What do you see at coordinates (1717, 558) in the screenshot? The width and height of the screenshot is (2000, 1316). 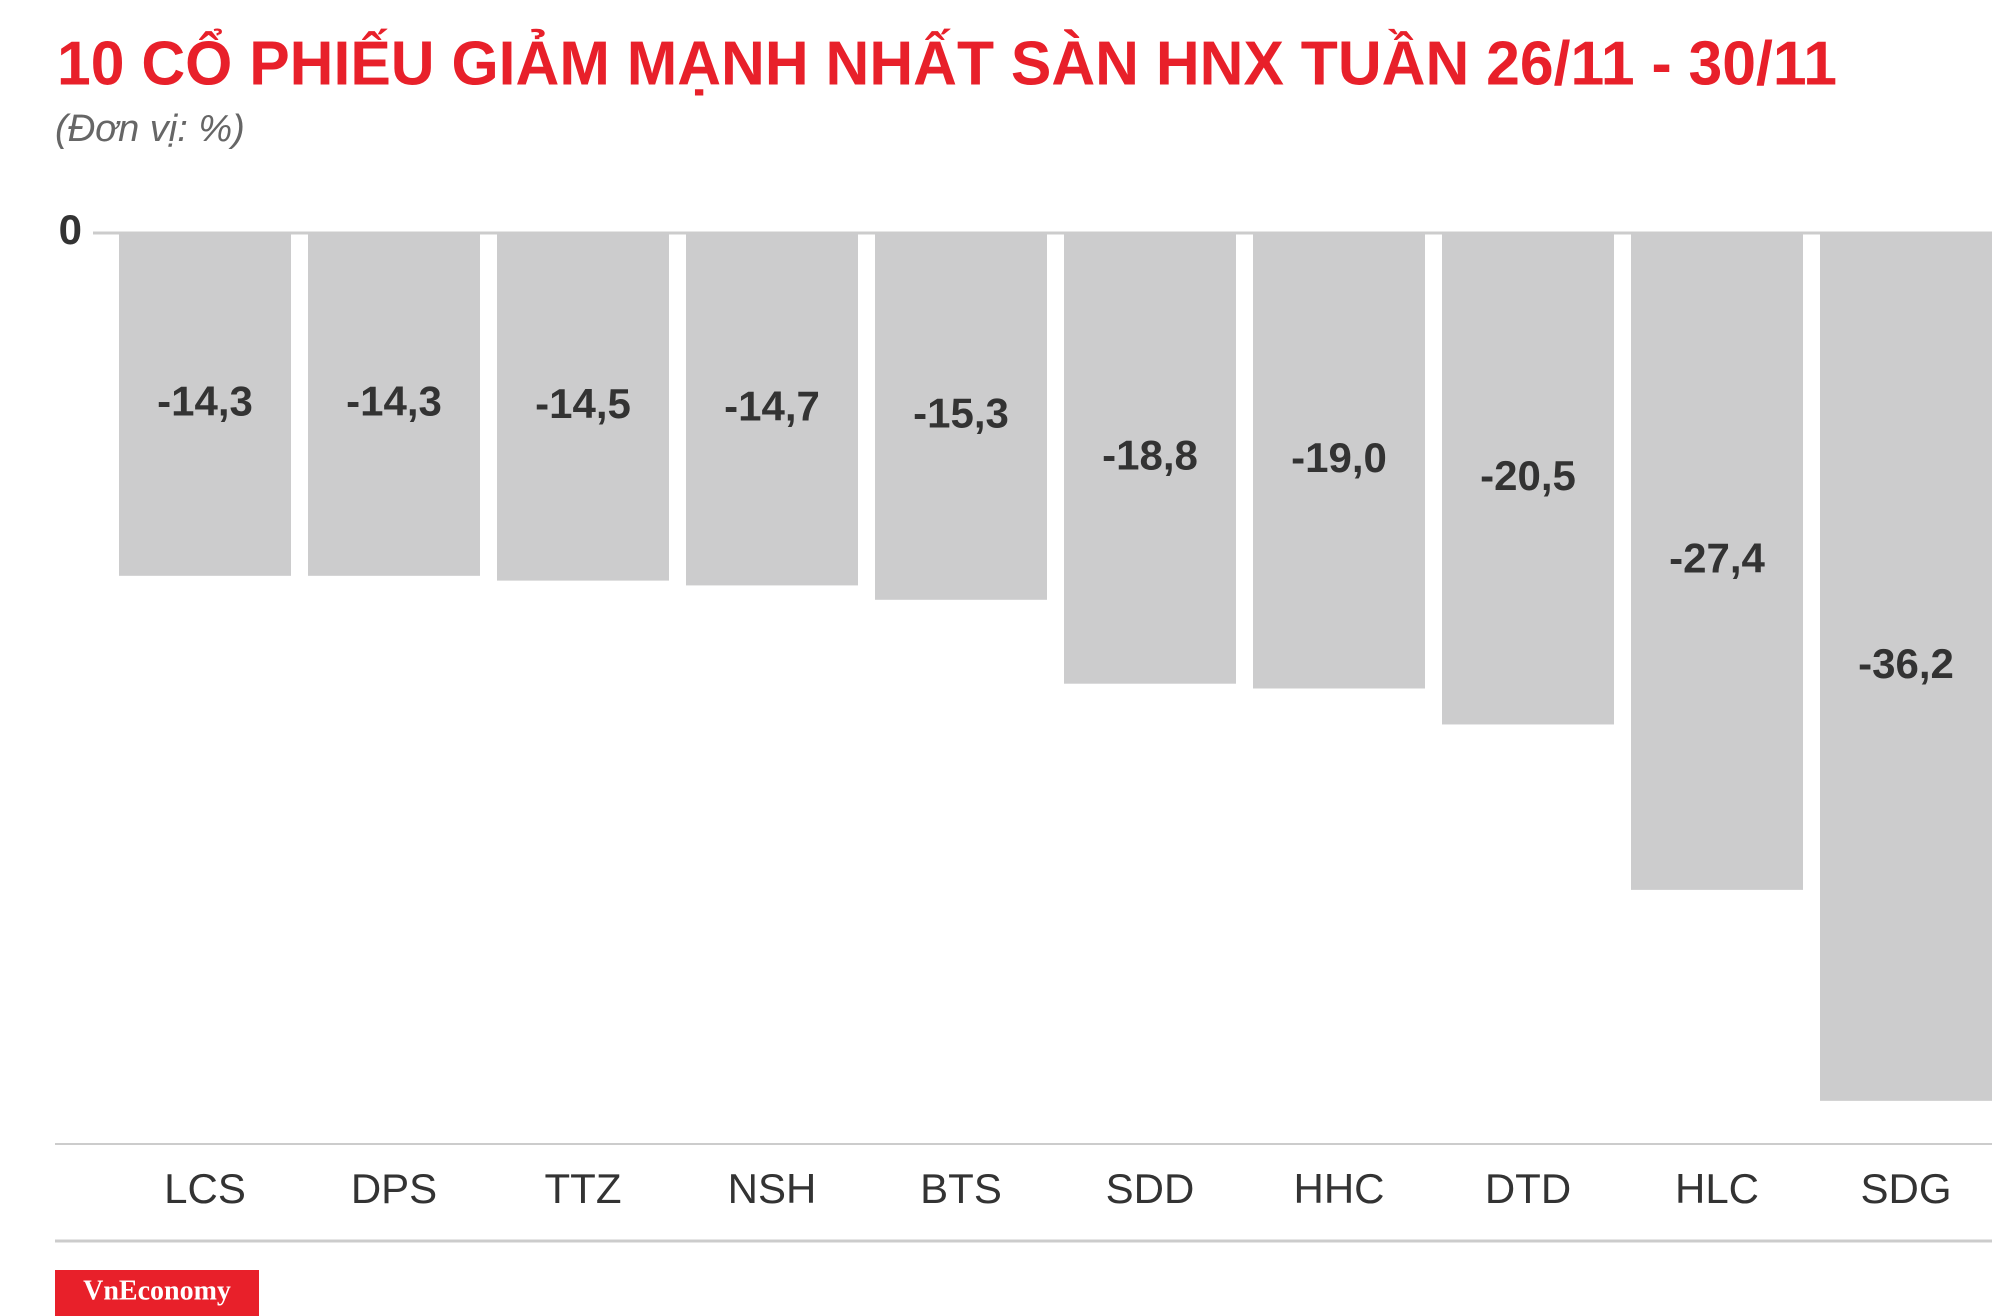 I see `value-label: -27,4` at bounding box center [1717, 558].